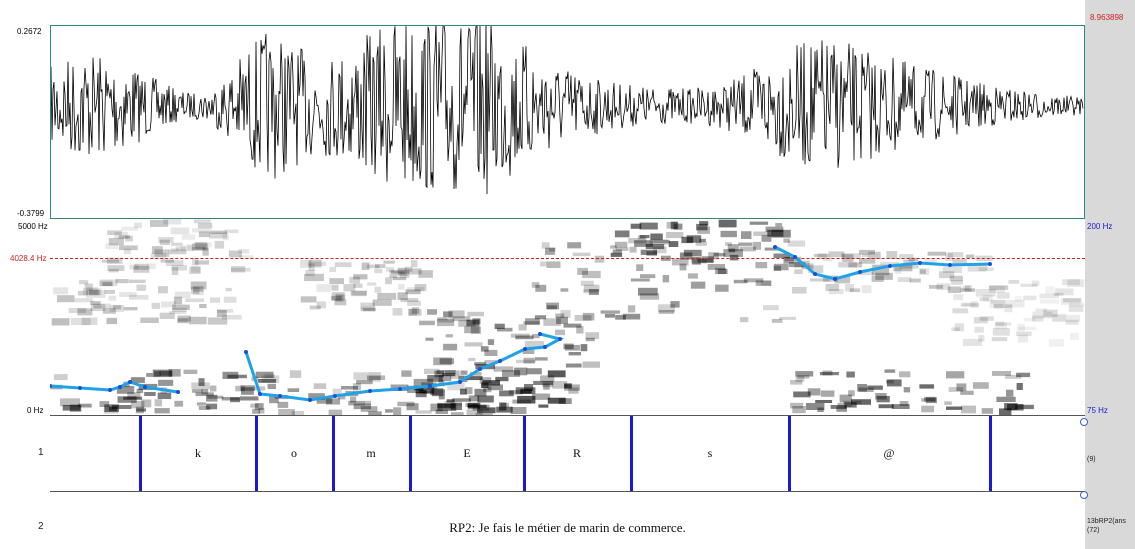 Image resolution: width=1135 pixels, height=549 pixels. What do you see at coordinates (467, 453) in the screenshot?
I see `segment-label: E` at bounding box center [467, 453].